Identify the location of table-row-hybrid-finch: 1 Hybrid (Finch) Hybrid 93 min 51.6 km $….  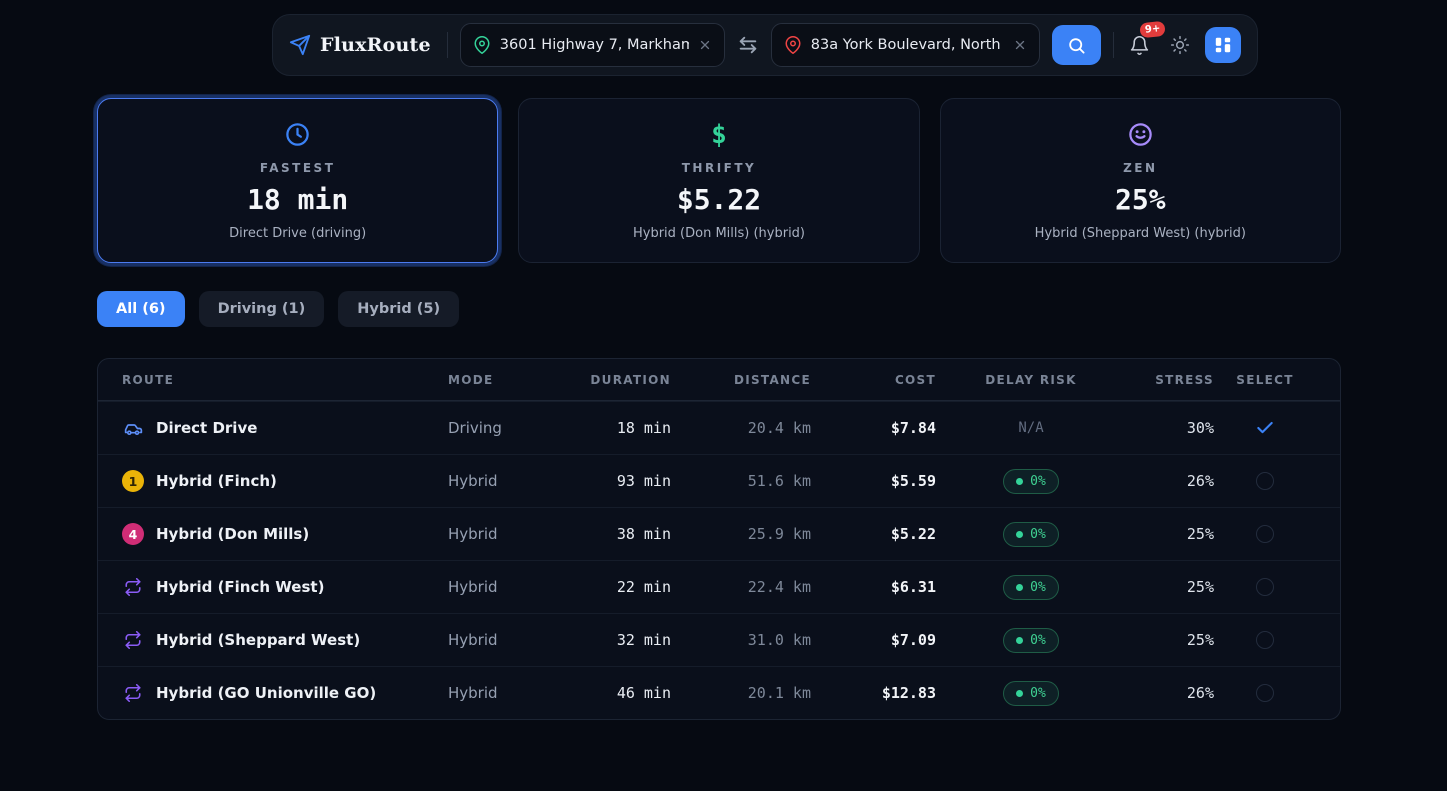
(719, 480).